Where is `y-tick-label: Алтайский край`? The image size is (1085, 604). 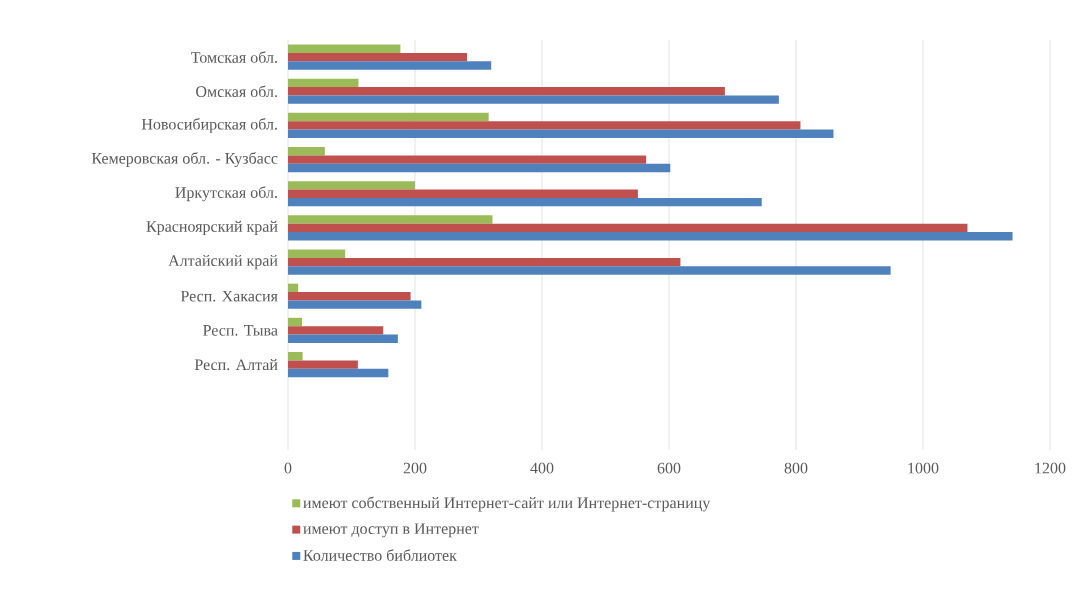 y-tick-label: Алтайский край is located at coordinates (223, 262).